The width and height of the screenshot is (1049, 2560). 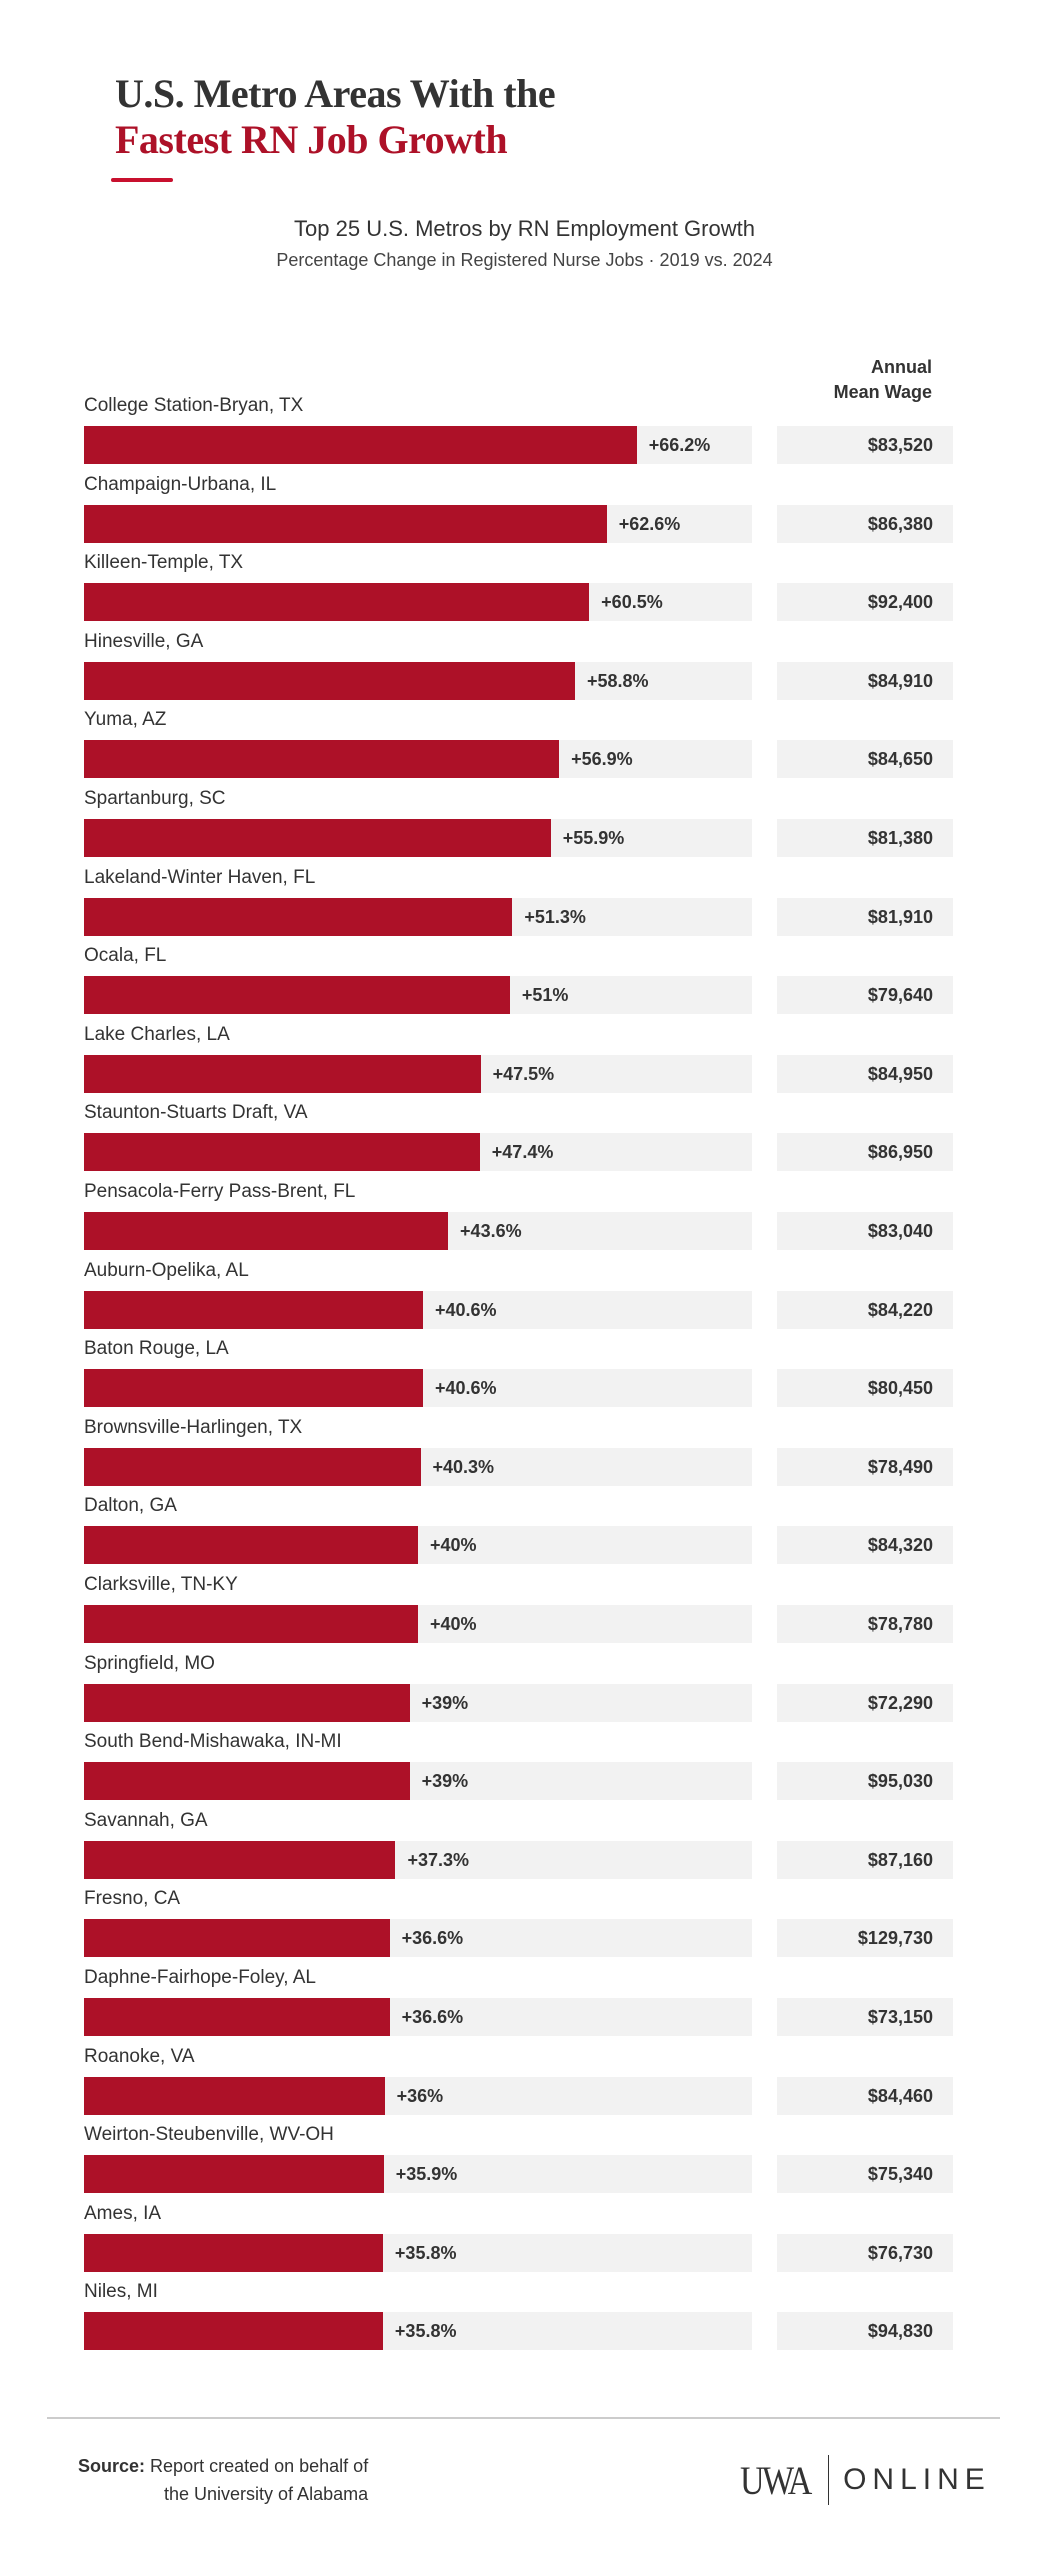 What do you see at coordinates (523, 2418) in the screenshot?
I see `footer-divider` at bounding box center [523, 2418].